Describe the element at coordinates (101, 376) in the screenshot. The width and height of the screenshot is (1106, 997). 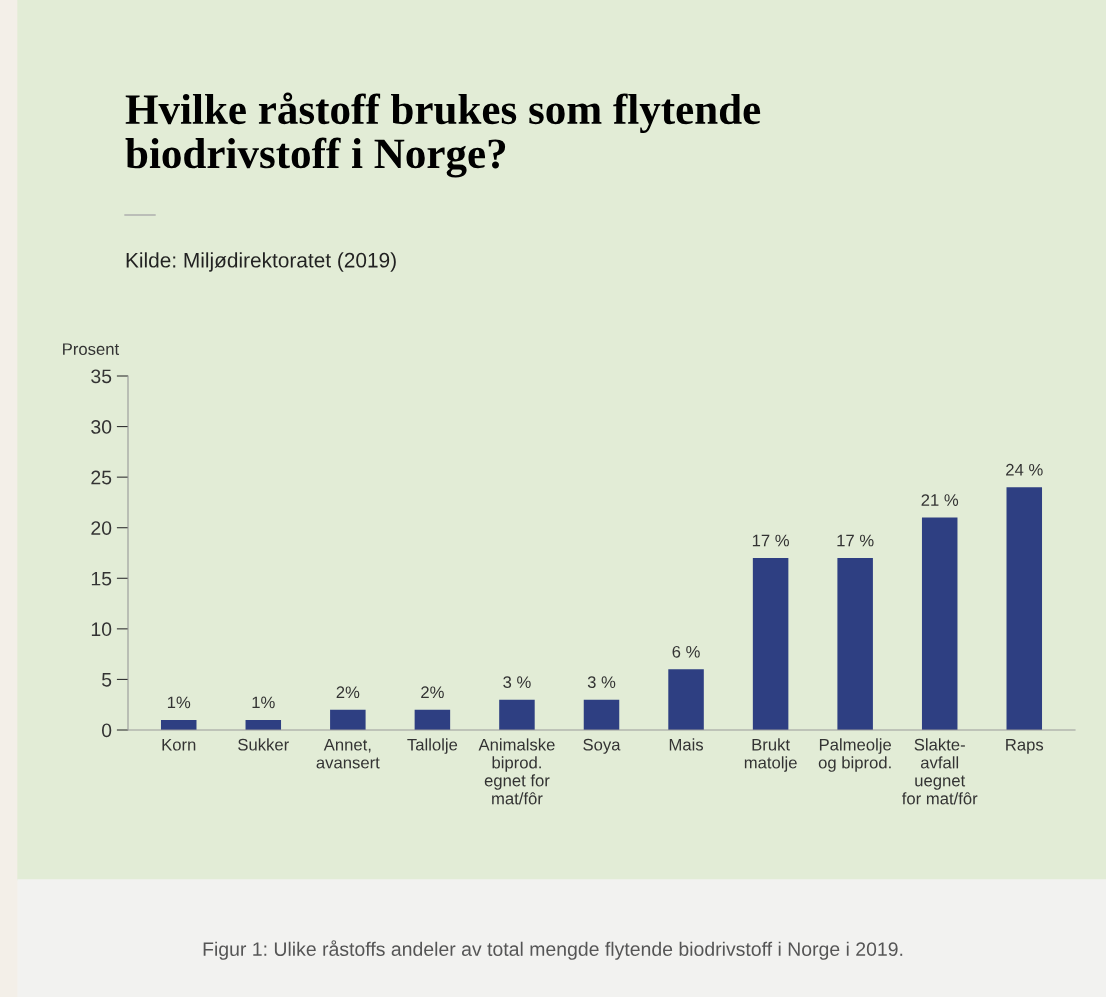
I see `y-tick-label: 35` at that location.